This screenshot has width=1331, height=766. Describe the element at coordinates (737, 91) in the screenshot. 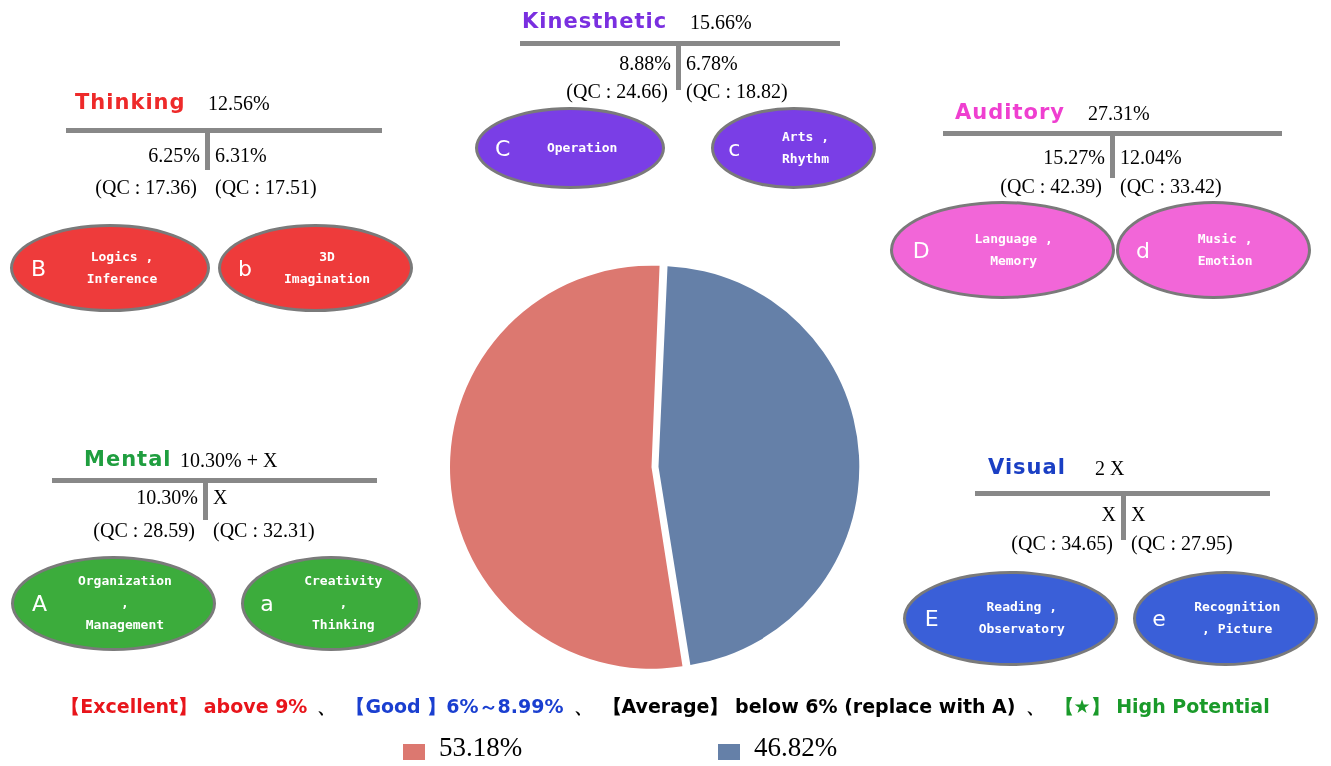

I see `text: (QC : 18.82)` at that location.